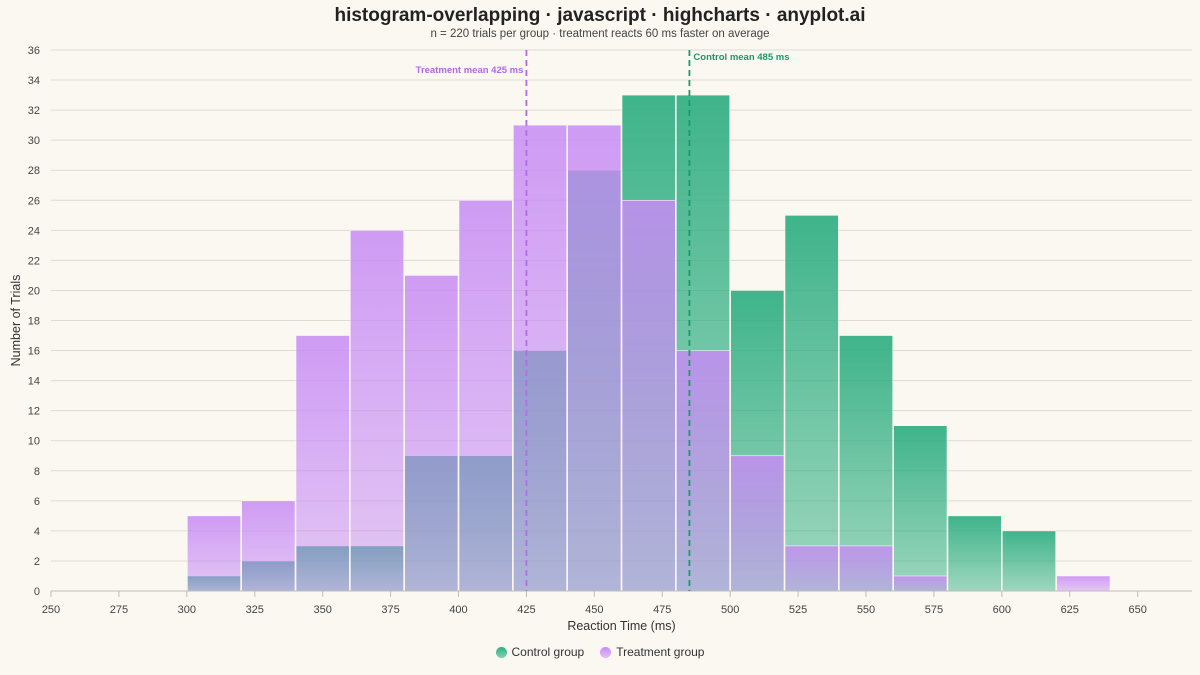 This screenshot has height=675, width=1200. I want to click on x-tick-label: 625, so click(1070, 610).